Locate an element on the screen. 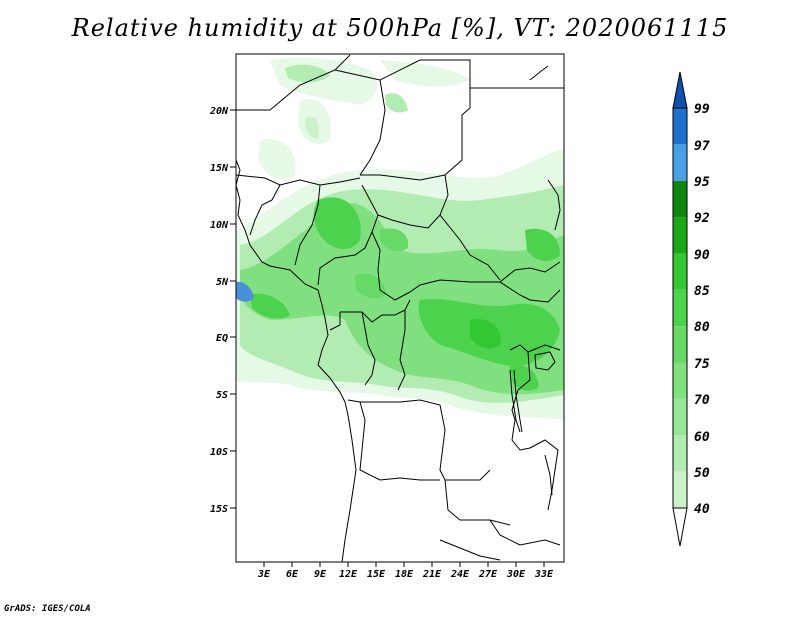  lat-axis: 20N 15N 10N 5N EQ 5S 10S 15S is located at coordinates (222, 310).